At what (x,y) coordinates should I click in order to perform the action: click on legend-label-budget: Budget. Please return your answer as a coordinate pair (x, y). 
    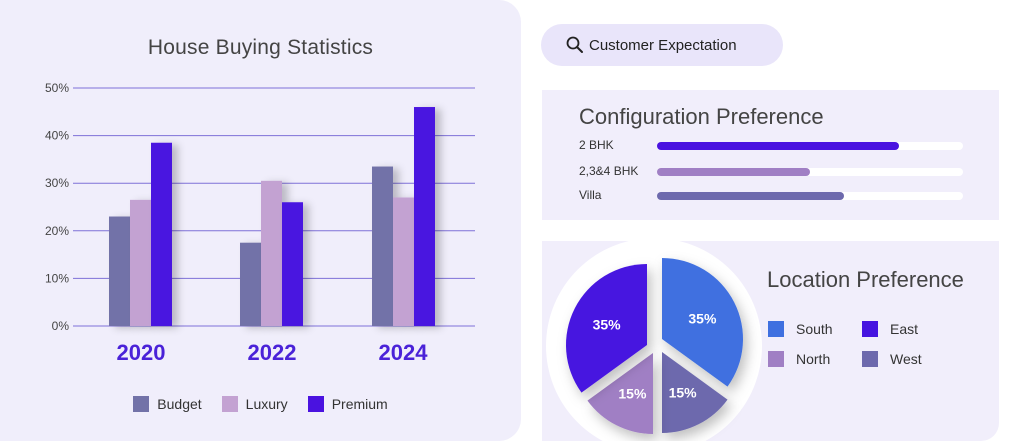
    Looking at the image, I should click on (179, 404).